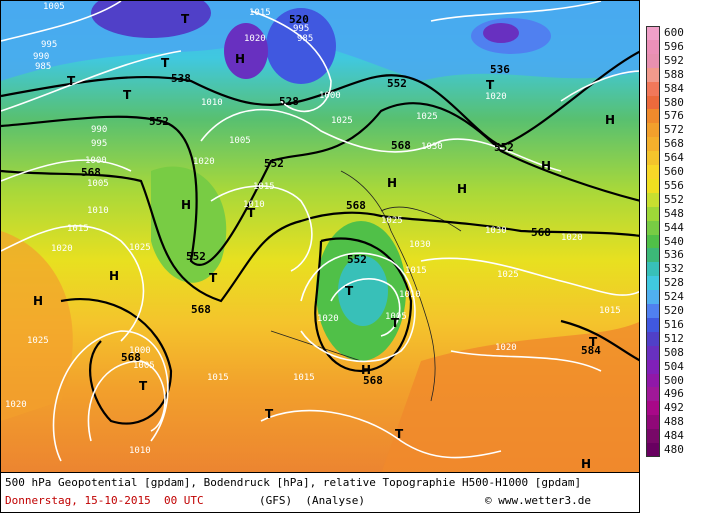 The width and height of the screenshot is (704, 513). I want to click on legend-row-516: 516, so click(673, 324).